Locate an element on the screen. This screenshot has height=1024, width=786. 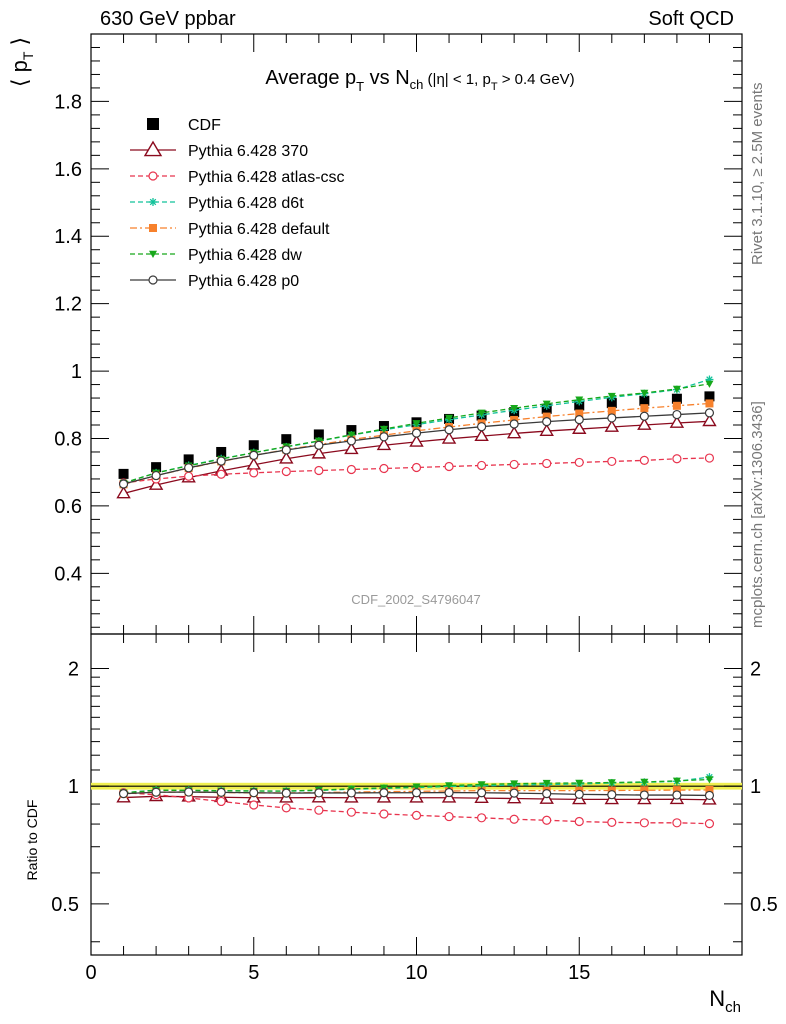
legend-label: CDF is located at coordinates (204, 125).